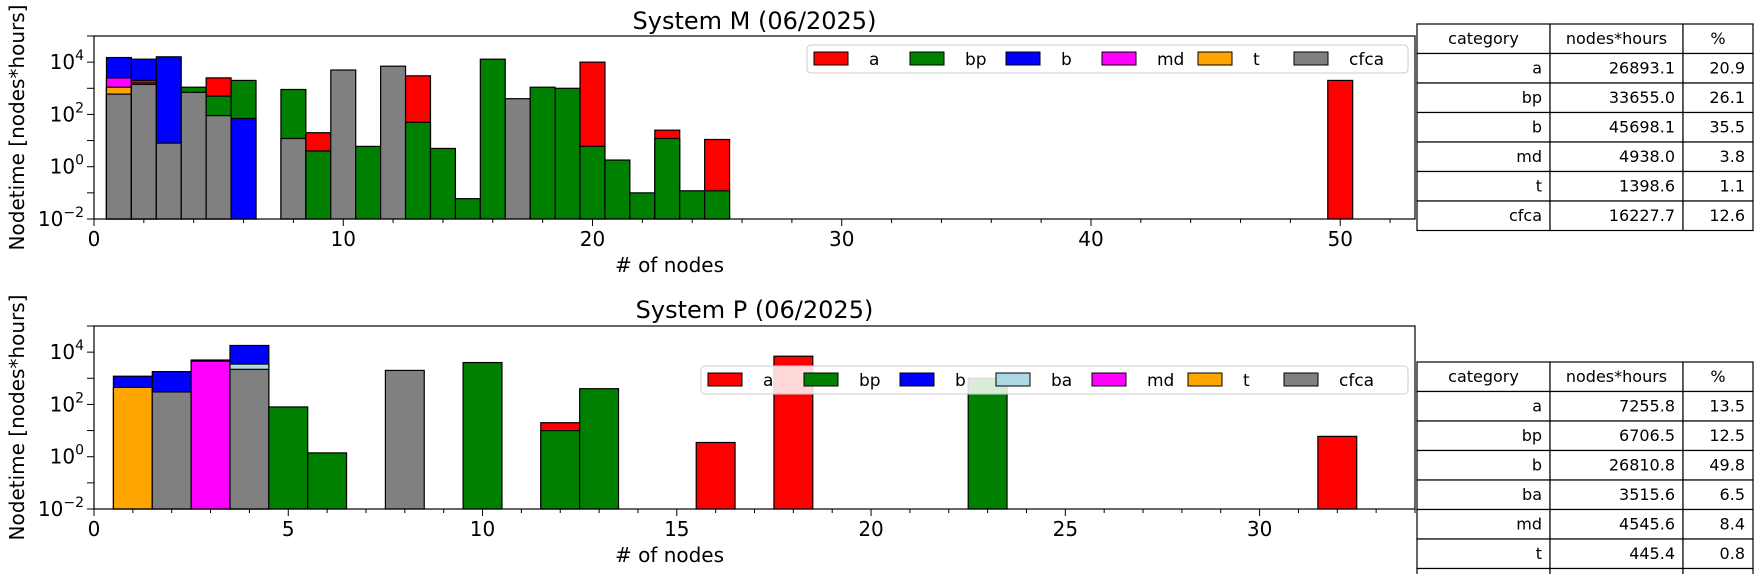  What do you see at coordinates (1732, 494) in the screenshot?
I see `table-value: 6.5` at bounding box center [1732, 494].